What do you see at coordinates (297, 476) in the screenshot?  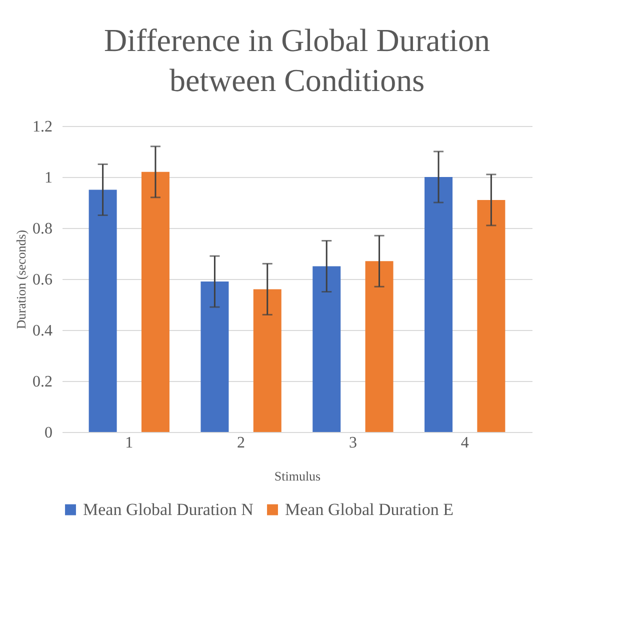 I see `x-axis-title: Stimulus` at bounding box center [297, 476].